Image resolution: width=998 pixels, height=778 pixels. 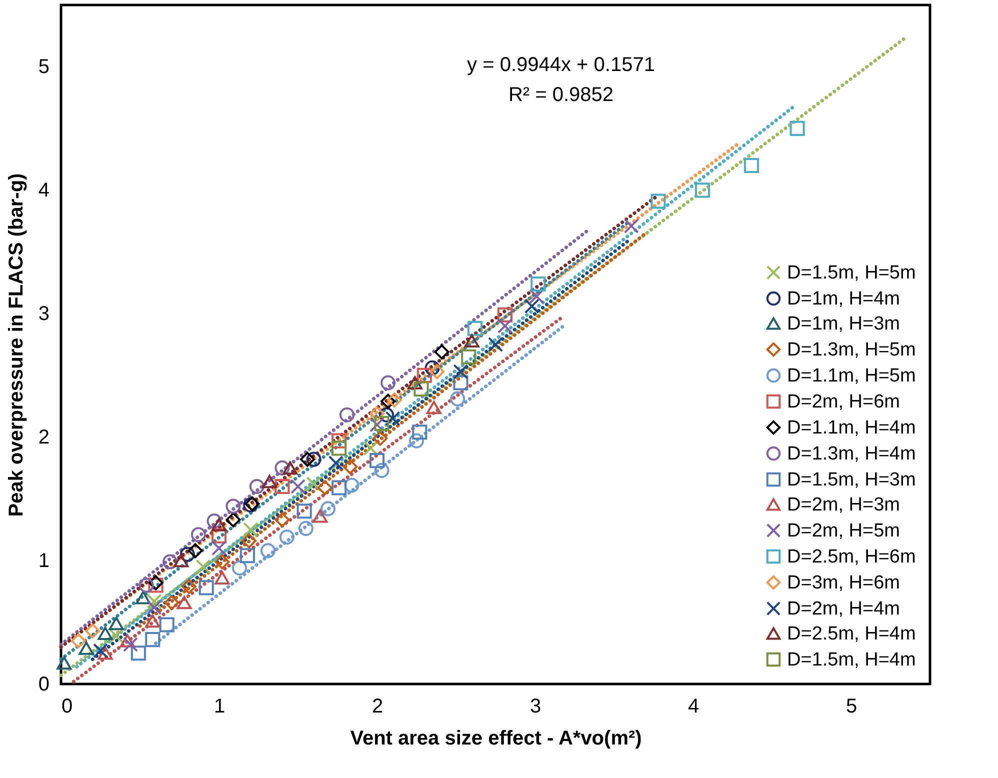 I want to click on legend-label: D=1.3m, H=4m, so click(x=851, y=454).